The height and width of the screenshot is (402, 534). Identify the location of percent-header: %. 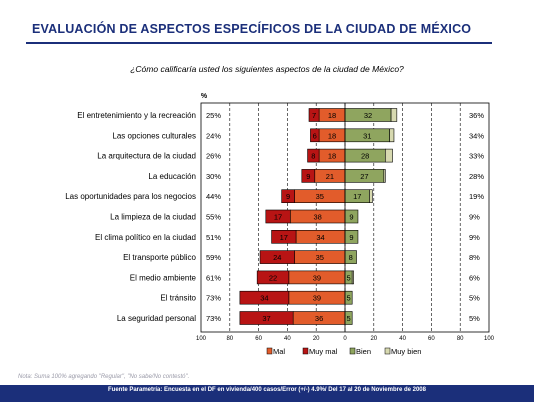
(204, 96).